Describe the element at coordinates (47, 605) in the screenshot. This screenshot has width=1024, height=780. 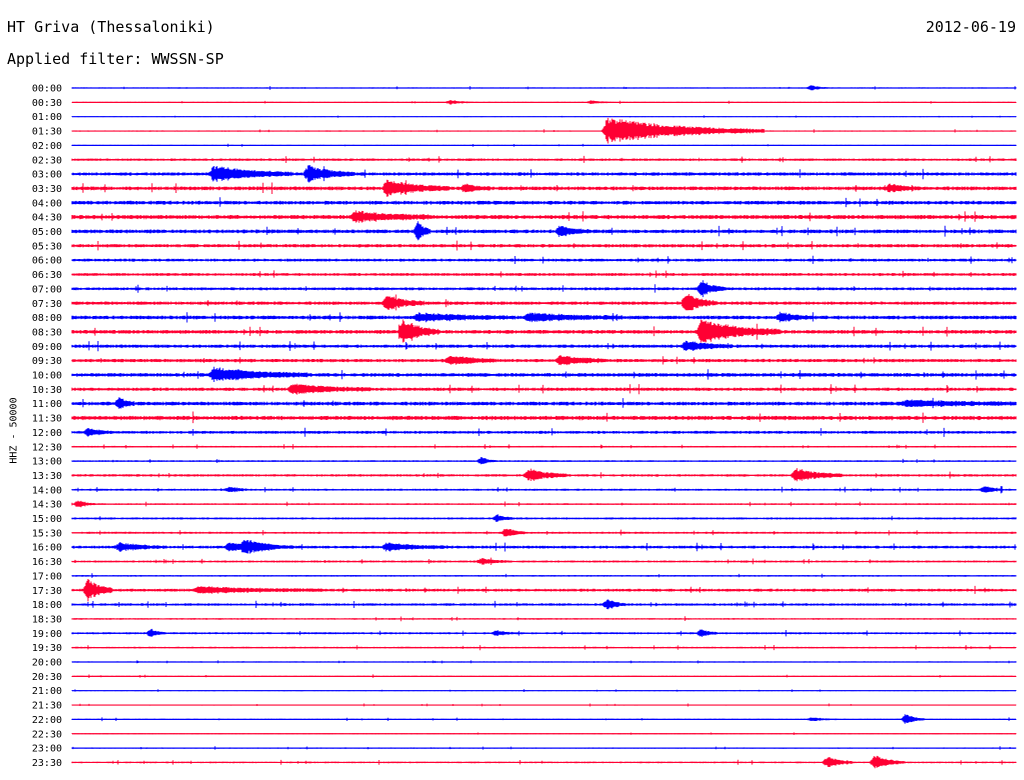
I see `row-label-1800: 18:00` at that location.